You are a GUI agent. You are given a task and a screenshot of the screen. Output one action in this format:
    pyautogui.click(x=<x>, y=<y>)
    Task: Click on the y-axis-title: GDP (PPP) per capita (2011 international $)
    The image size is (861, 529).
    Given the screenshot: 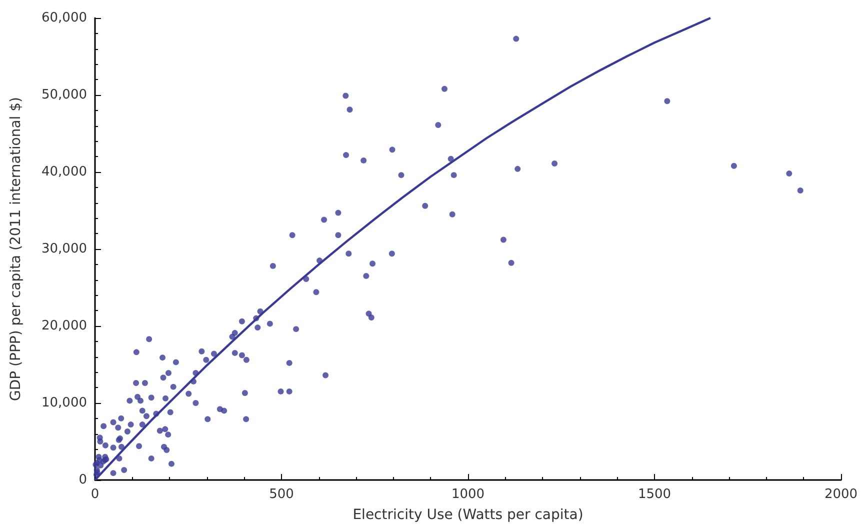 What is the action you would take?
    pyautogui.click(x=16, y=249)
    